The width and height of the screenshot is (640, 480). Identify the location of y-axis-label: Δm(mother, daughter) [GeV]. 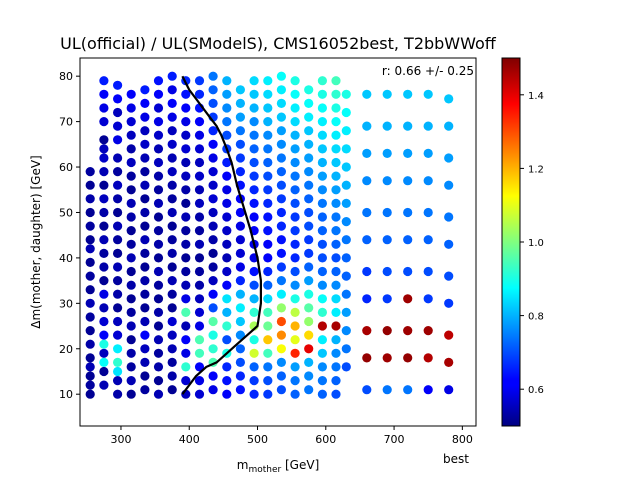
(36, 241).